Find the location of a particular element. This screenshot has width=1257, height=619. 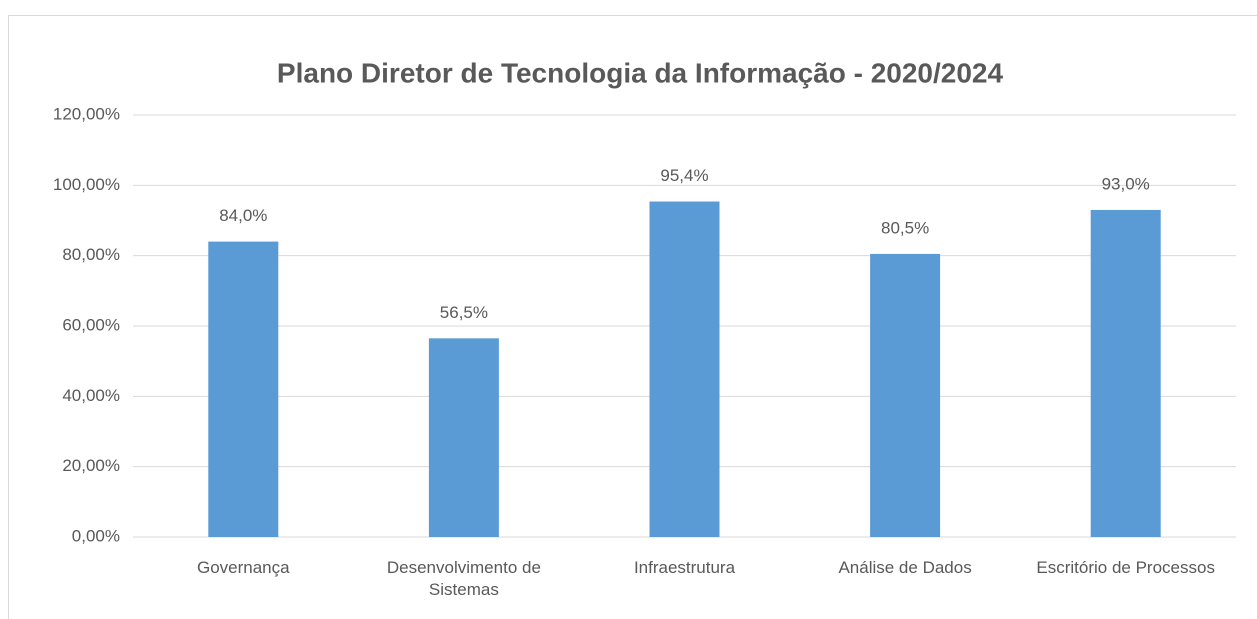

x-tick-label: Escritório de Processos is located at coordinates (1125, 567).